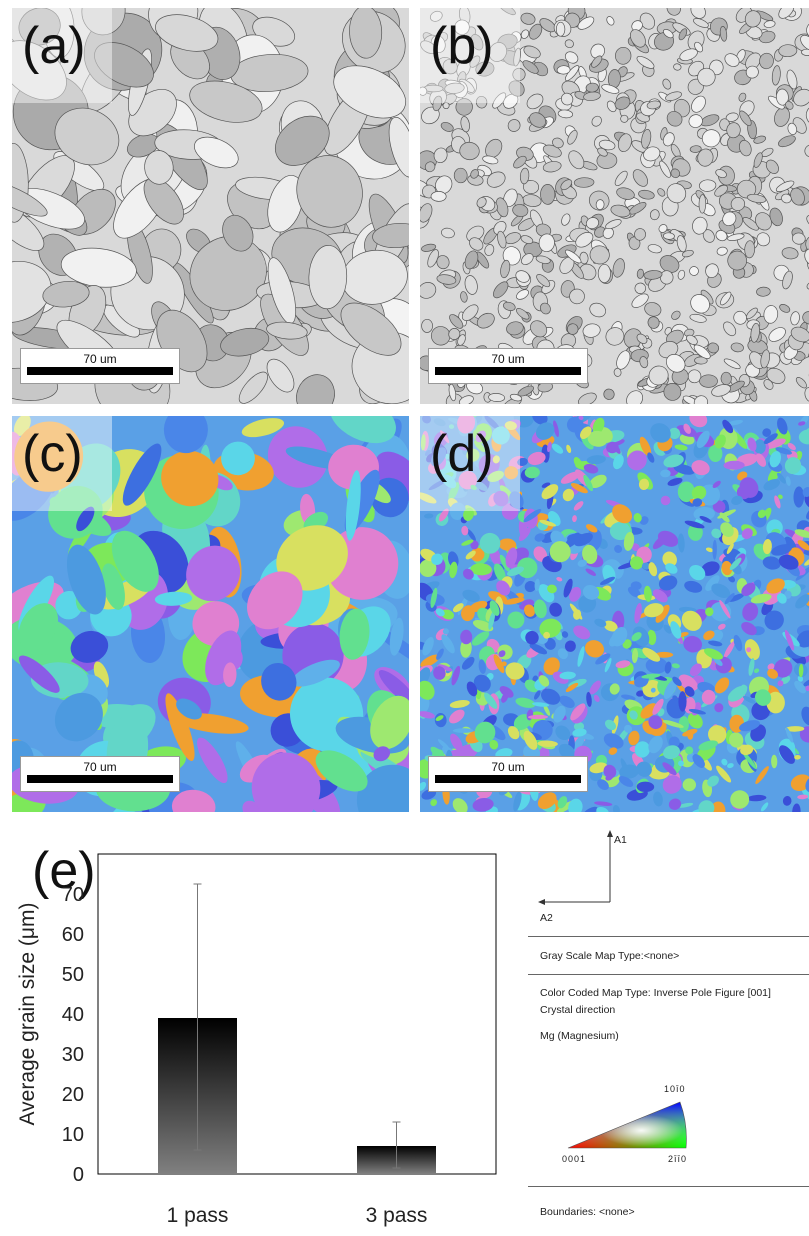 This screenshot has width=809, height=1236. I want to click on axis-a1-label: A1, so click(620, 840).